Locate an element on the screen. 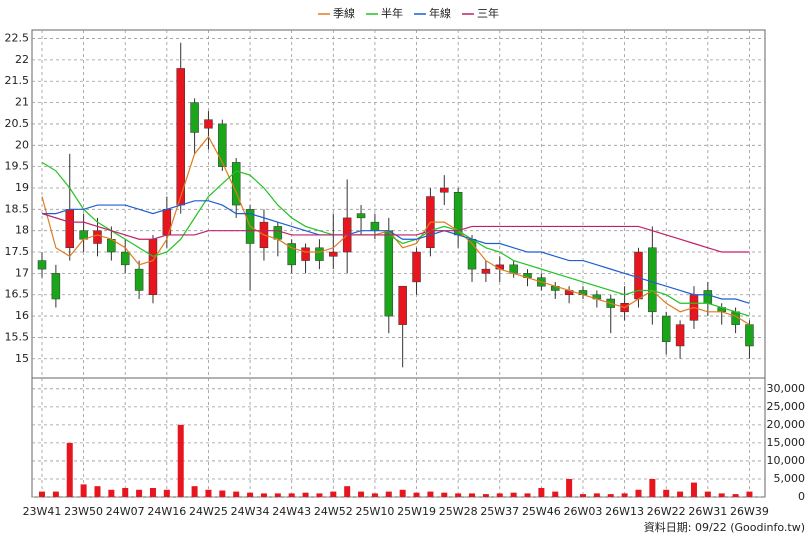 This screenshot has width=808, height=540. y2-tick-label: 0 is located at coordinates (801, 496).